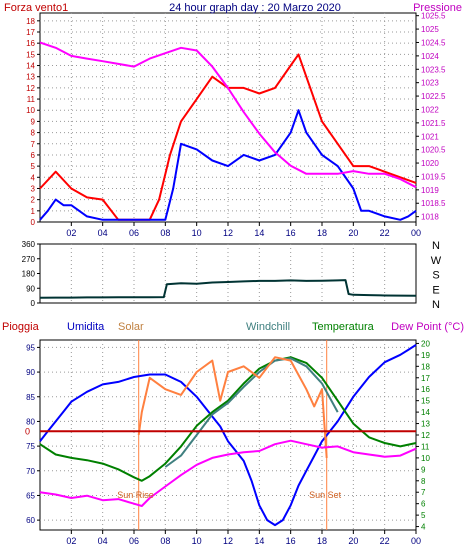  Describe the element at coordinates (430, 217) in the screenshot. I see `y-tick-label-right: 1018` at that location.